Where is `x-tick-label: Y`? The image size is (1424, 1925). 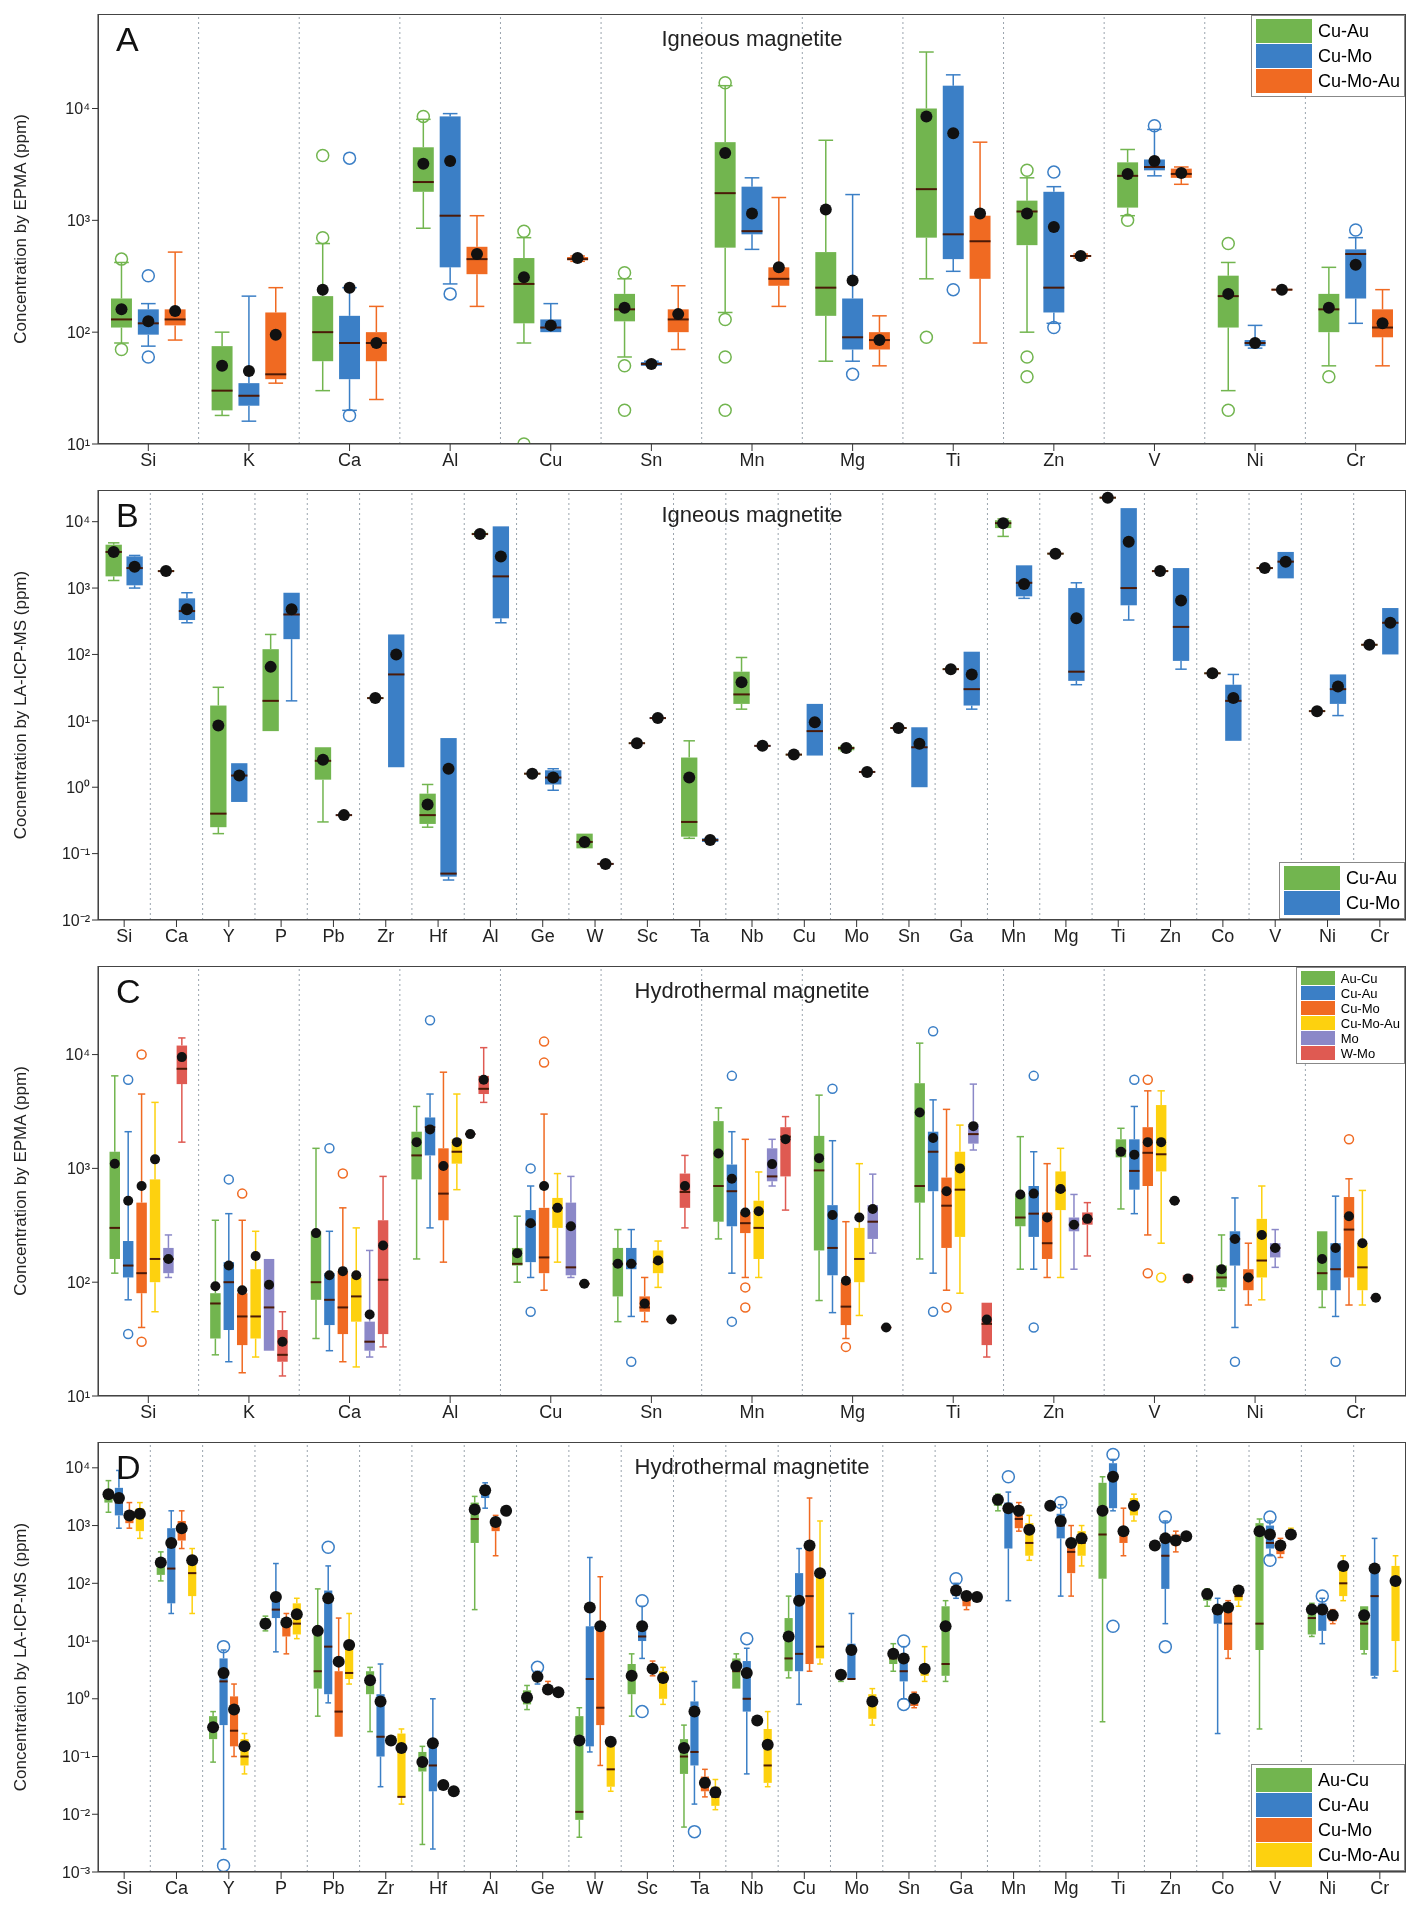
x-tick-label: Y is located at coordinates (228, 1887).